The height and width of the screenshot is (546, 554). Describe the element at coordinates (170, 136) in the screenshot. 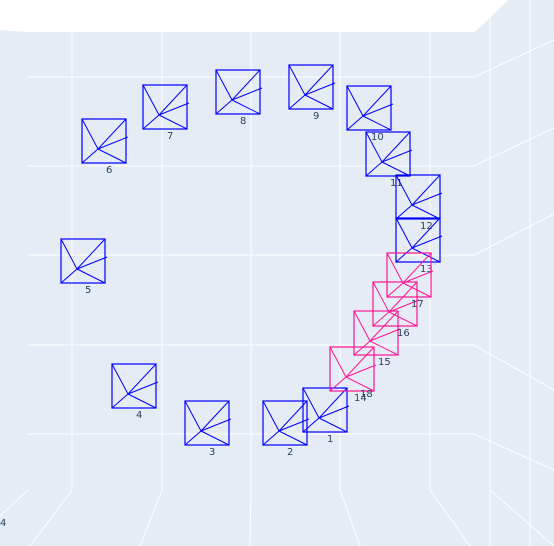

I see `camera-label: 7` at that location.